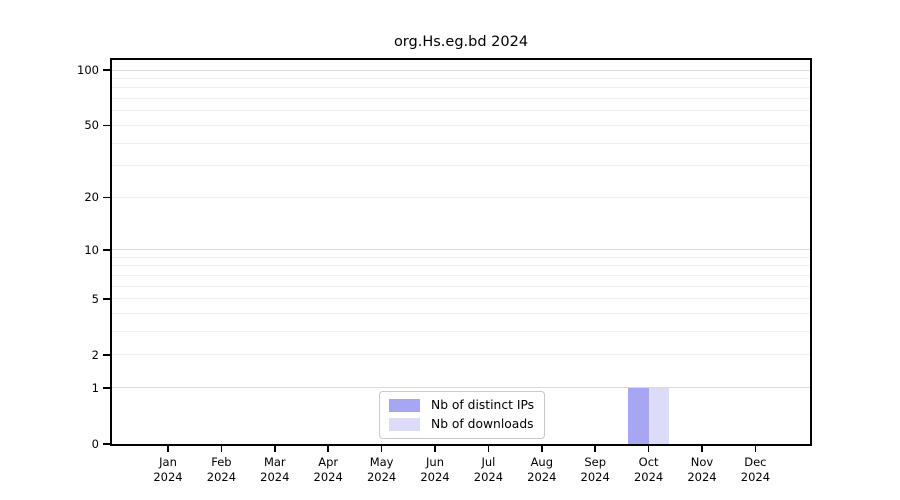 Image resolution: width=900 pixels, height=500 pixels. I want to click on legend-label-distinct-ips: Nb of distinct IPs, so click(483, 405).